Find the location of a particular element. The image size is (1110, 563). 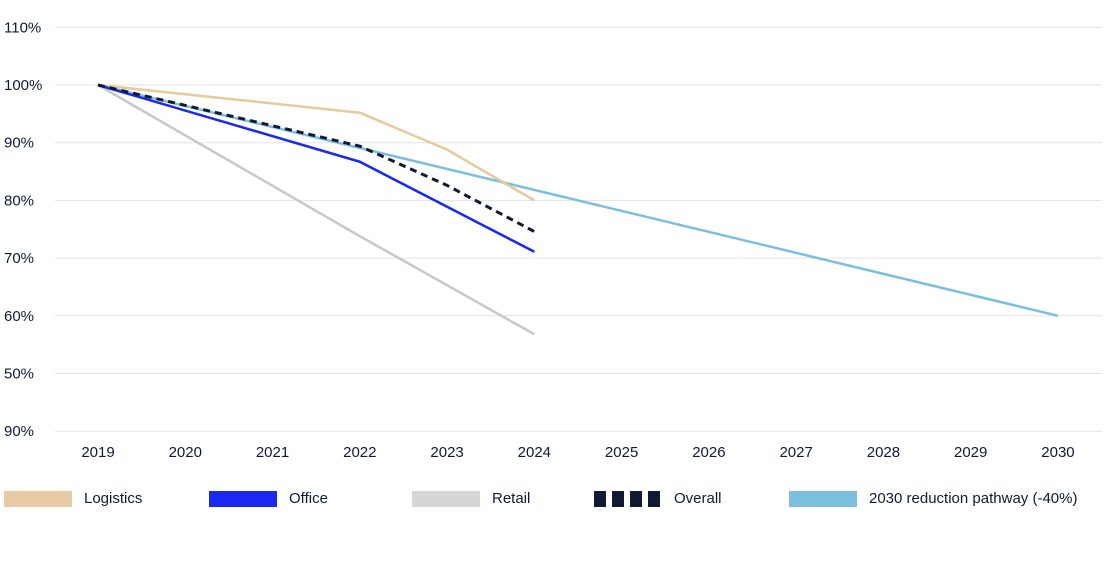

x-tick-label: 2023 is located at coordinates (446, 452).